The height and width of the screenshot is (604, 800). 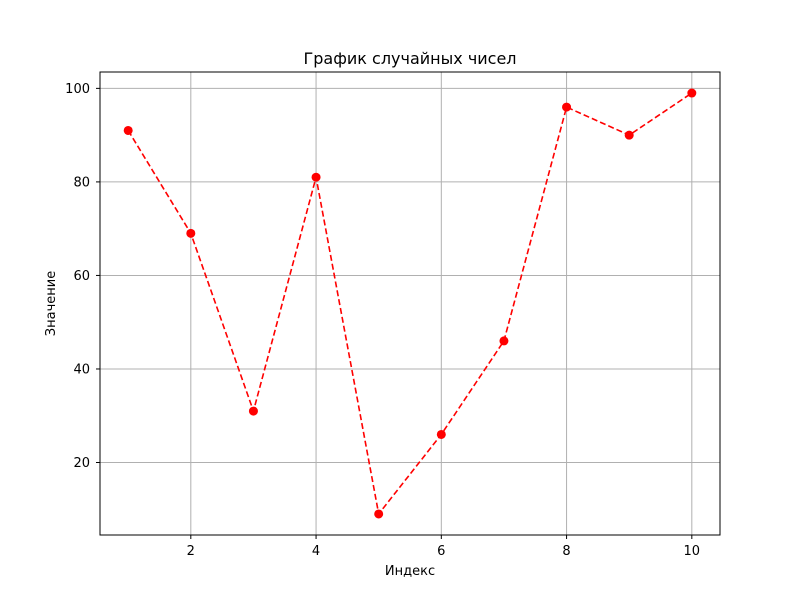 I want to click on x-tick-label: 6, so click(x=441, y=551).